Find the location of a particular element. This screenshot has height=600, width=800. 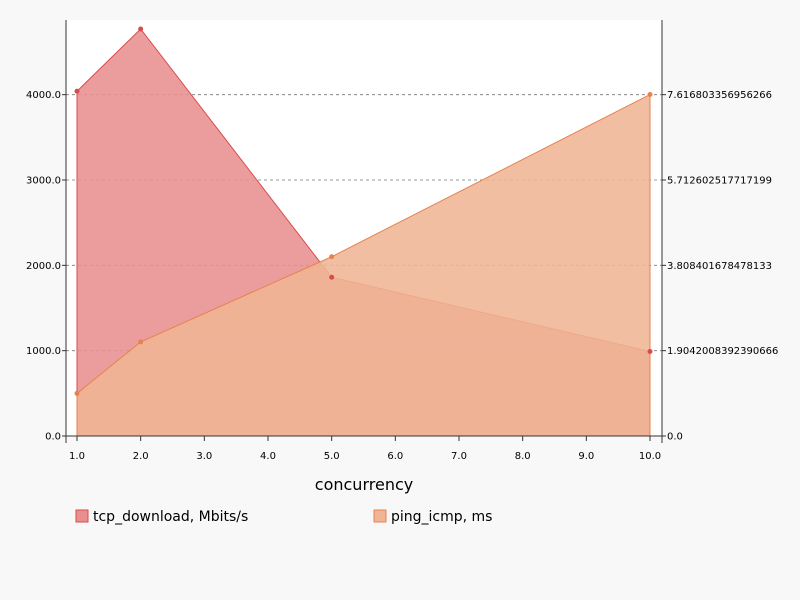

x-tick-label: 4.0 is located at coordinates (268, 456).